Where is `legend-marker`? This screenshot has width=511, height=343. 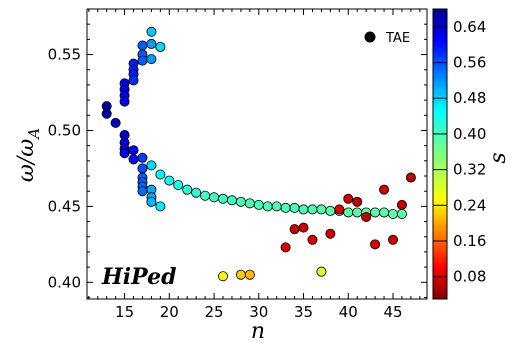 legend-marker is located at coordinates (370, 37).